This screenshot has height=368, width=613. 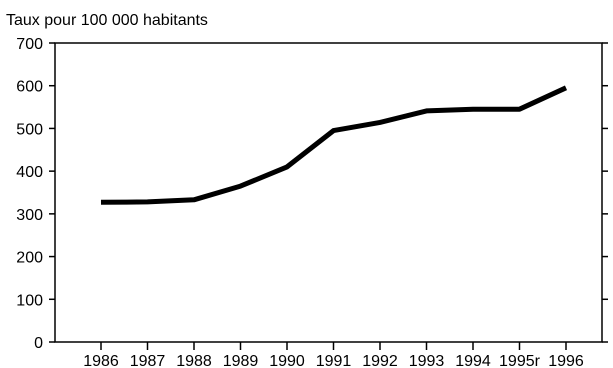 I want to click on y-tick-label: 400, so click(x=29, y=172).